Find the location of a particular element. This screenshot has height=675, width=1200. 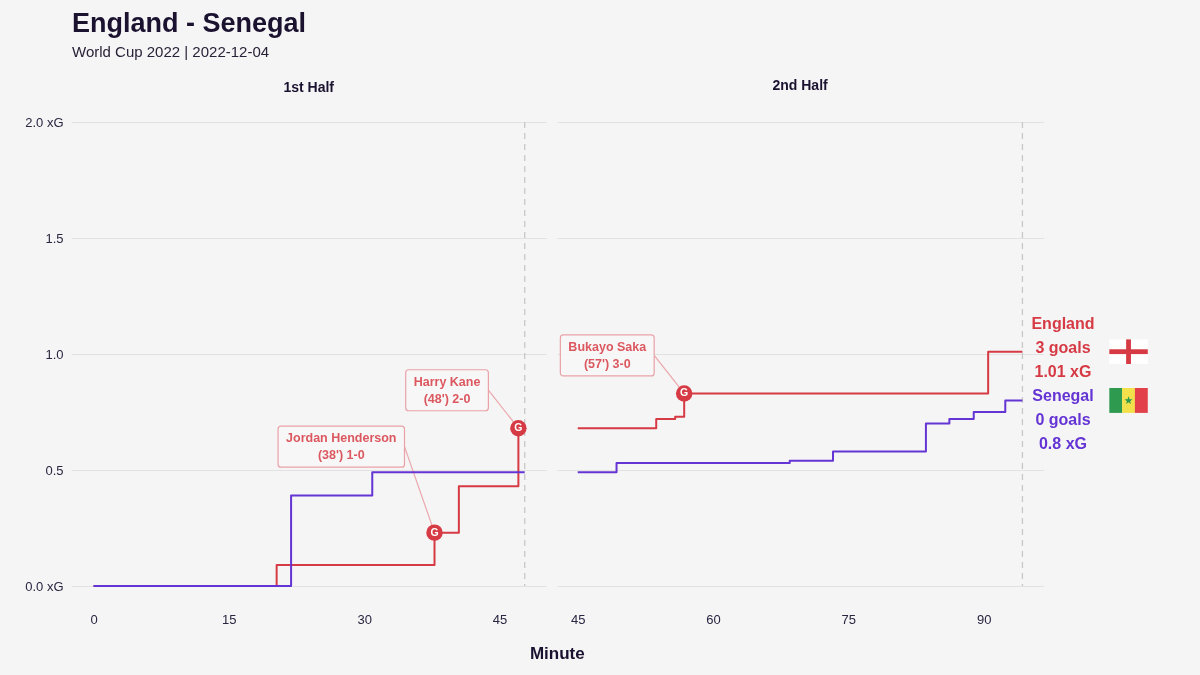

y-tick-label: 1.0 is located at coordinates (54, 354).